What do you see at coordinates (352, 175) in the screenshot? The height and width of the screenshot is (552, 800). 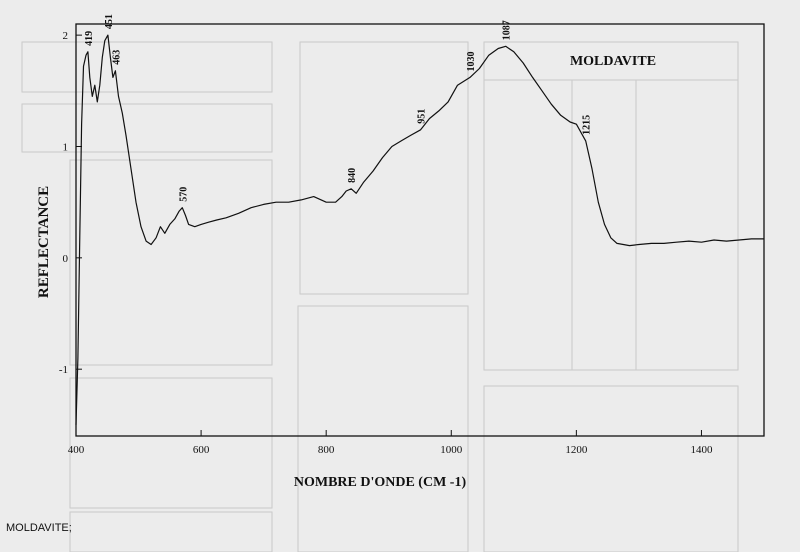 I see `peak-label: 840` at bounding box center [352, 175].